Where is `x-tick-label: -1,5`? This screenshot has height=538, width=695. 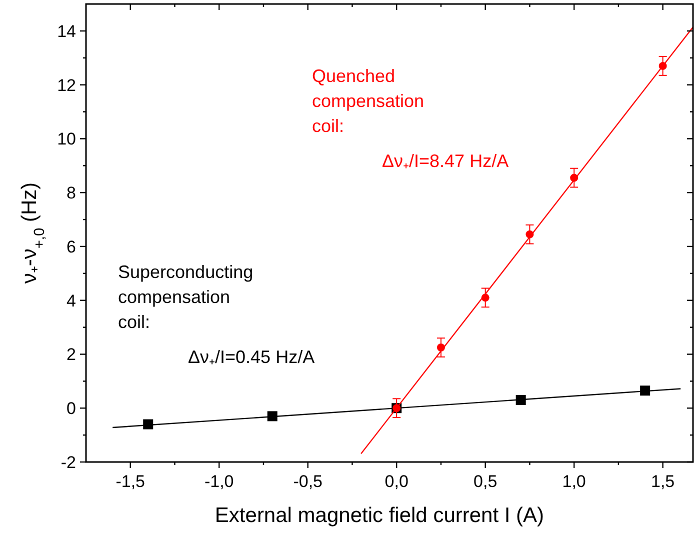
x-tick-label: -1,5 is located at coordinates (131, 481).